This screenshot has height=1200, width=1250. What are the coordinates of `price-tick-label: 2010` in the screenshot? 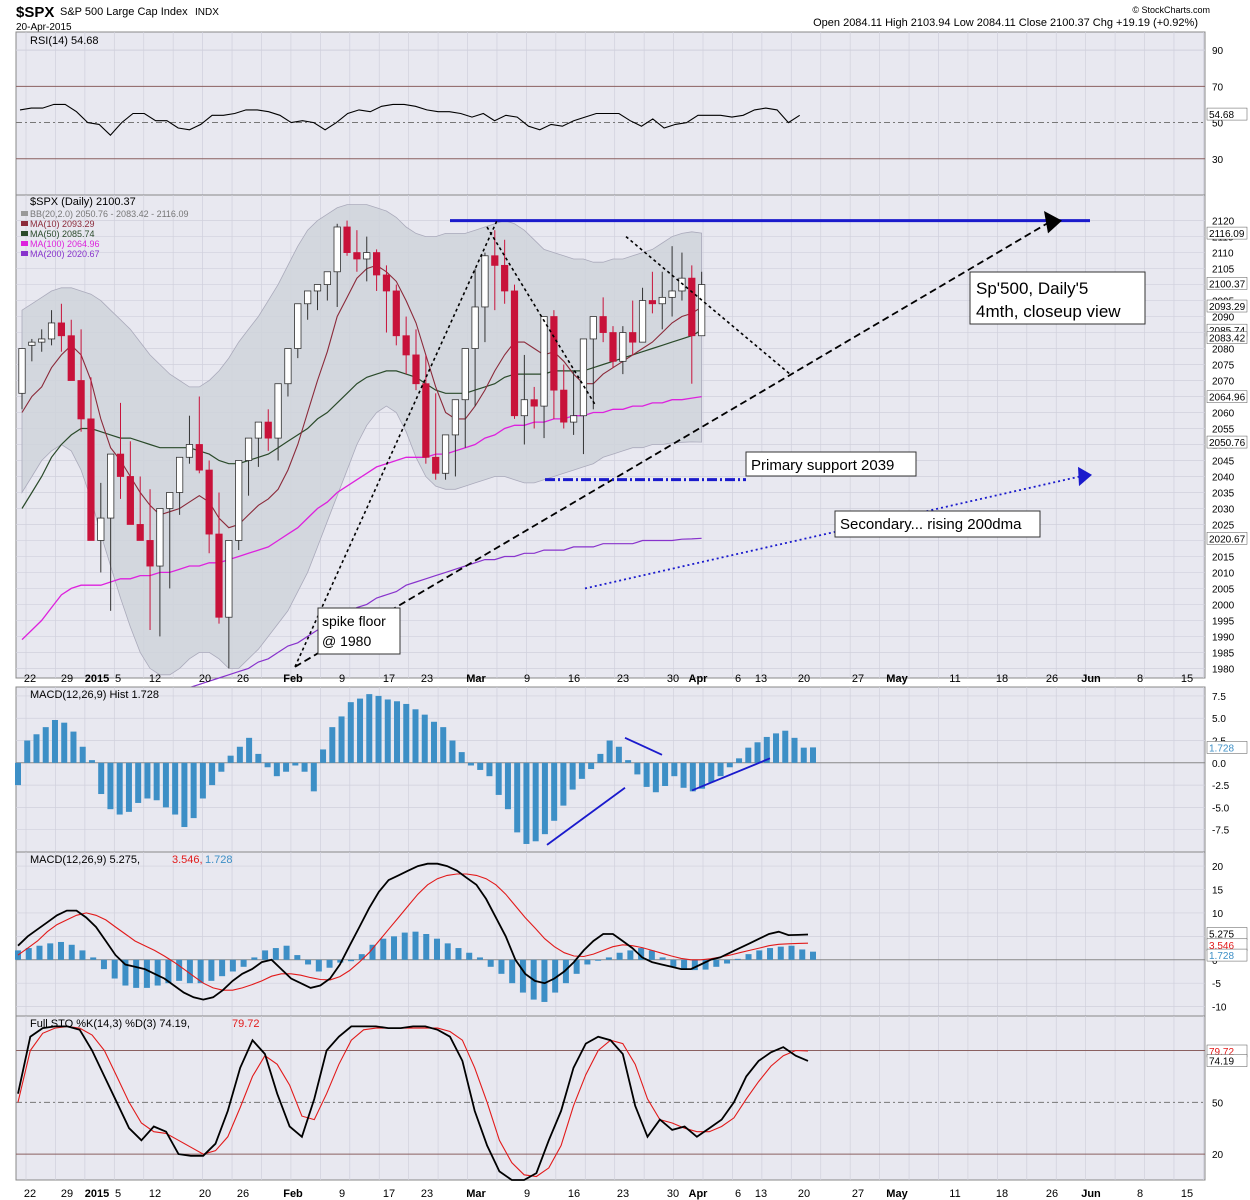 It's located at (1223, 573).